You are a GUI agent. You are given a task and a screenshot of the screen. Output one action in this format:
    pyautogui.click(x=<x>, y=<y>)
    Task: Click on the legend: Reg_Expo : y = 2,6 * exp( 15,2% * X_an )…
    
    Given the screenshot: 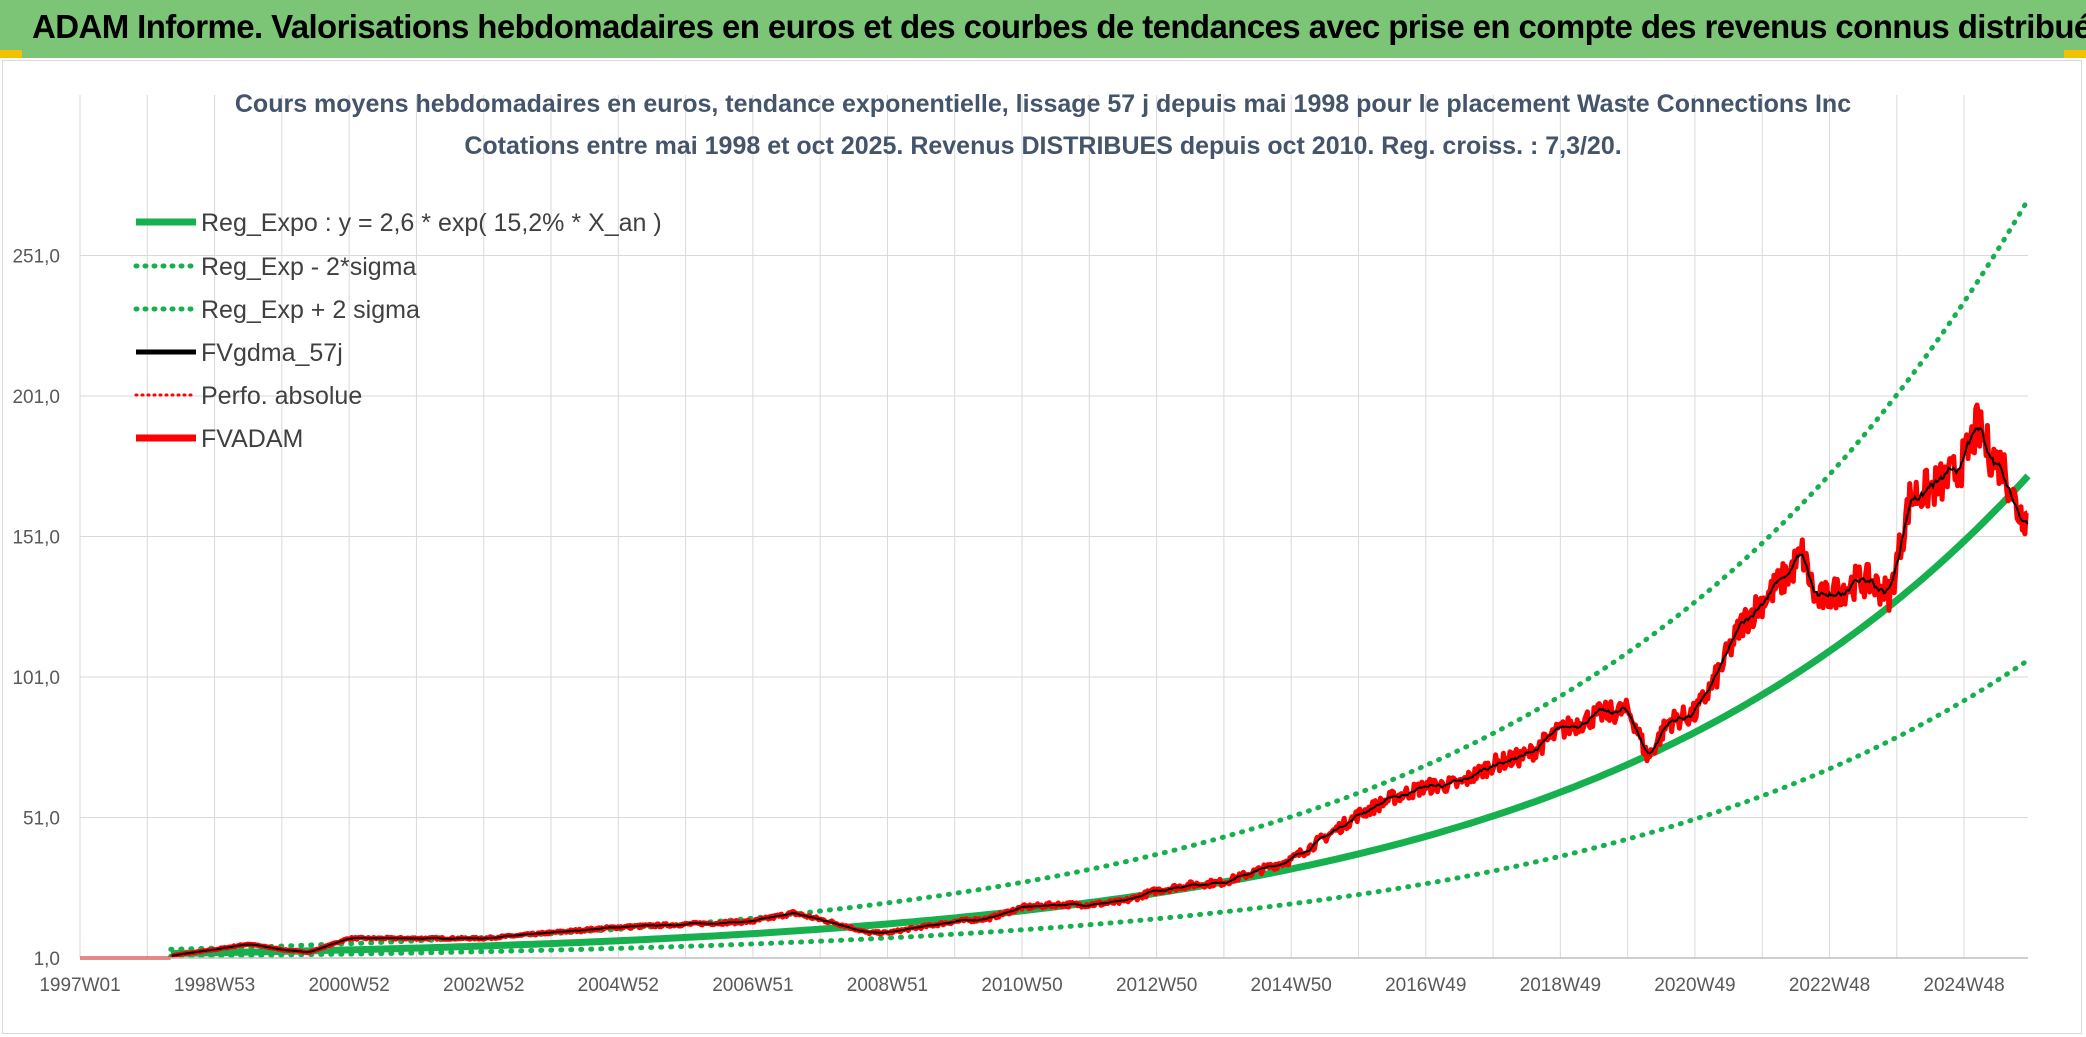 What is the action you would take?
    pyautogui.click(x=397, y=331)
    